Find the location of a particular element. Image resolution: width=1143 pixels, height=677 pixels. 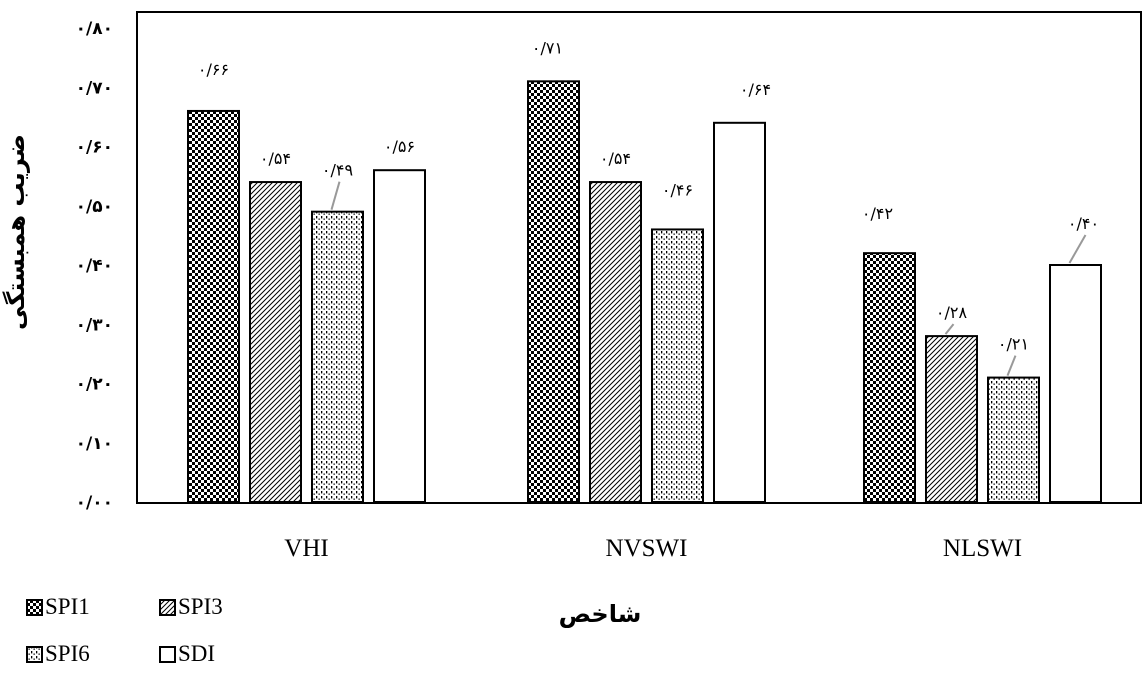

y-tick-label: ۰/۶۰ is located at coordinates (94, 148).